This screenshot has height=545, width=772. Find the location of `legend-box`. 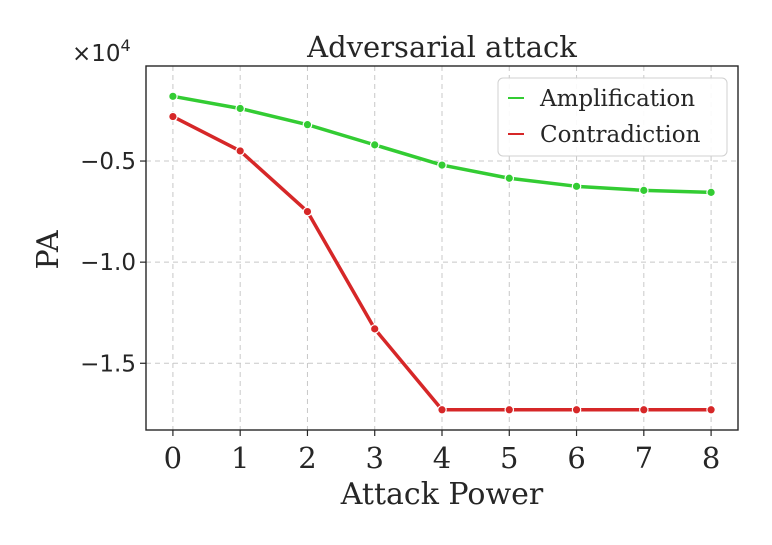

legend-box is located at coordinates (612, 117).